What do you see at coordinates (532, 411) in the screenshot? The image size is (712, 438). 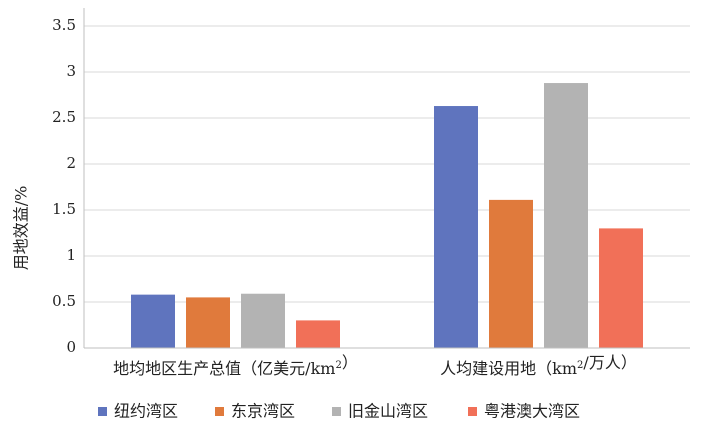 I see `legend-label: 粤港澳大湾区` at bounding box center [532, 411].